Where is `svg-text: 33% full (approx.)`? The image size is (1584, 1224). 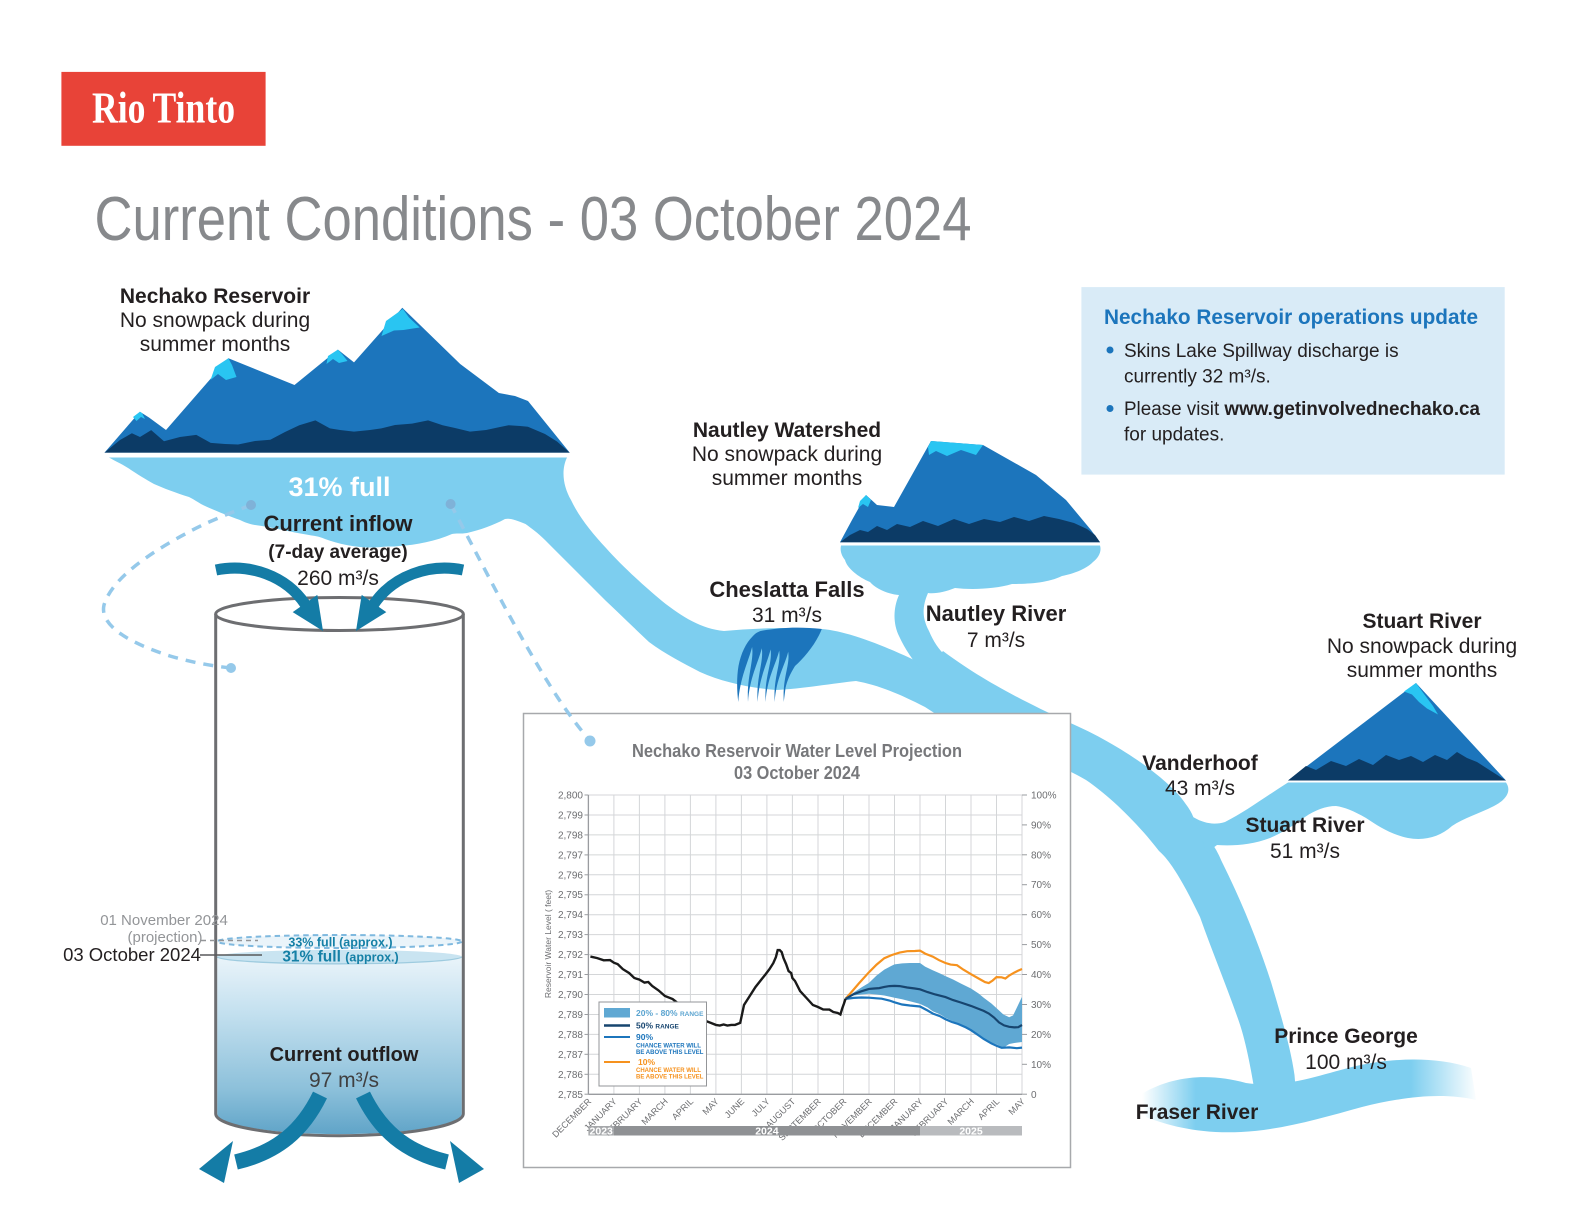 svg-text: 33% full (approx.) is located at coordinates (340, 943).